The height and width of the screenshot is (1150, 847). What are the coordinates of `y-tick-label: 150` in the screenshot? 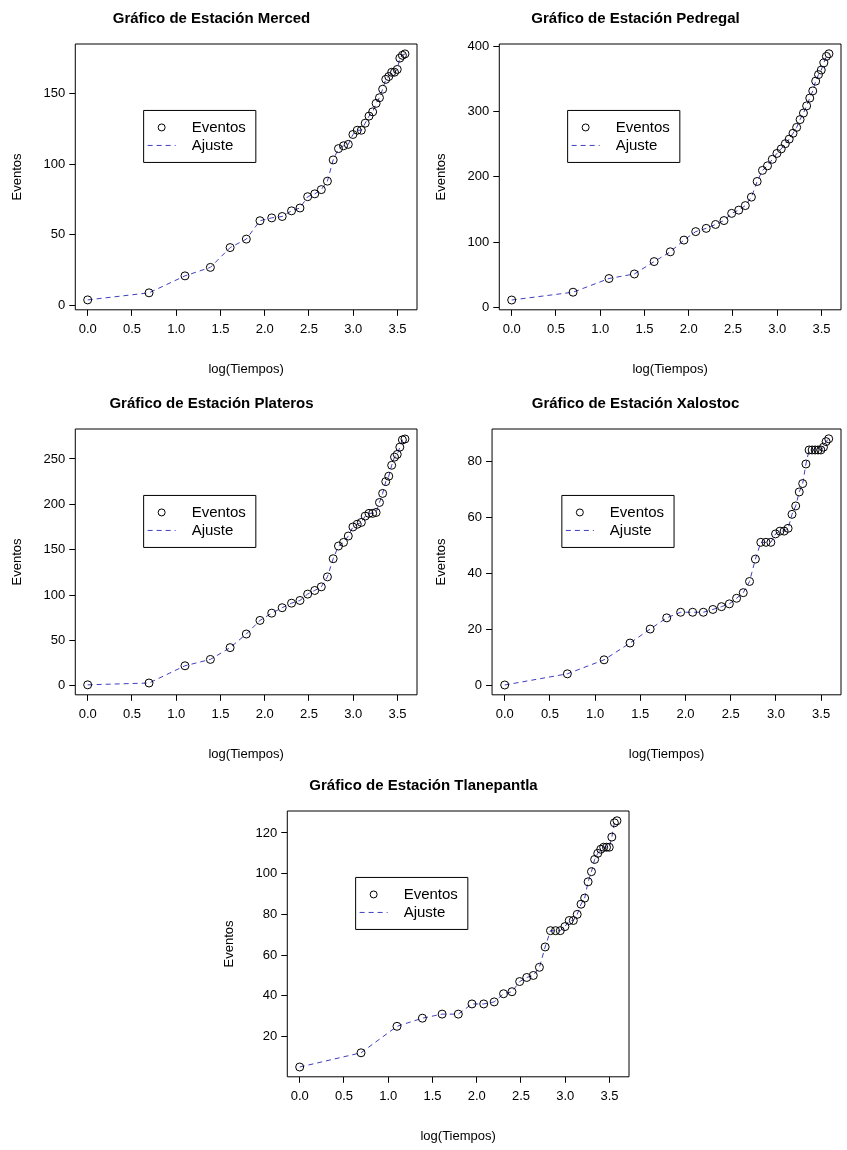 It's located at (54, 93).